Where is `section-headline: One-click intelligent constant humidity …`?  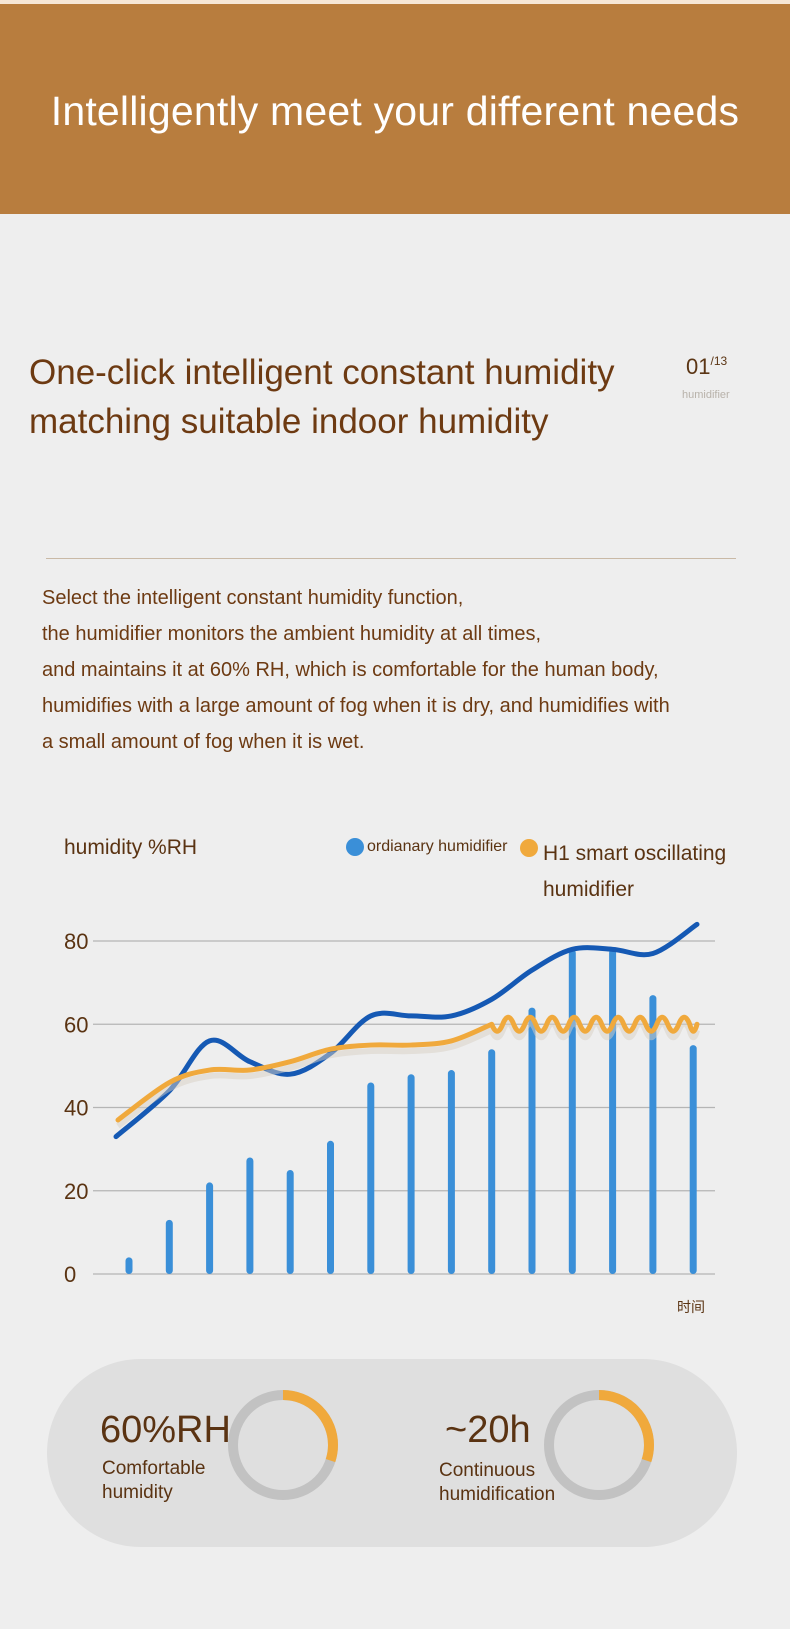
section-headline: One-click intelligent constant humidity … is located at coordinates (354, 397).